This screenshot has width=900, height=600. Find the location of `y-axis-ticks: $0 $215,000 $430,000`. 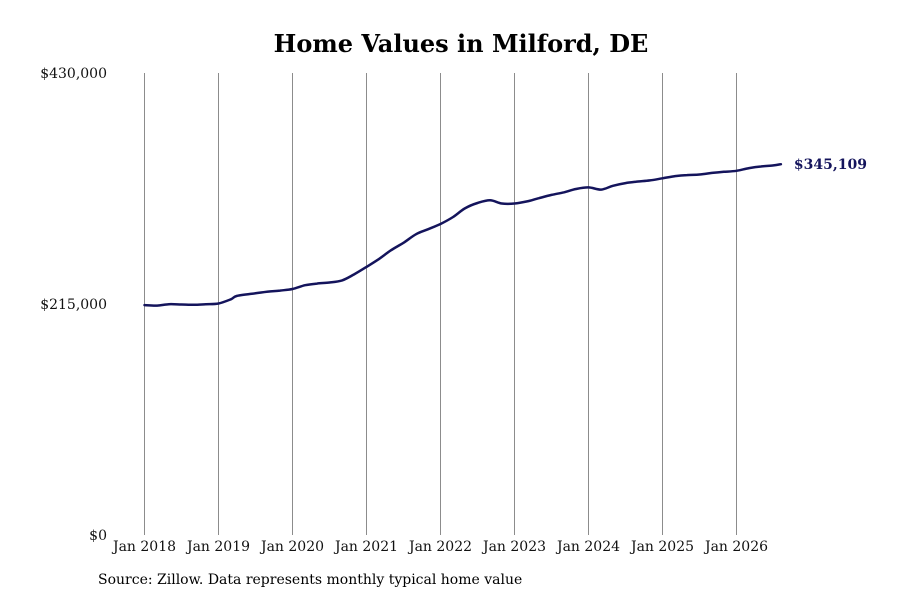

y-axis-ticks: $0 $215,000 $430,000 is located at coordinates (73, 305).